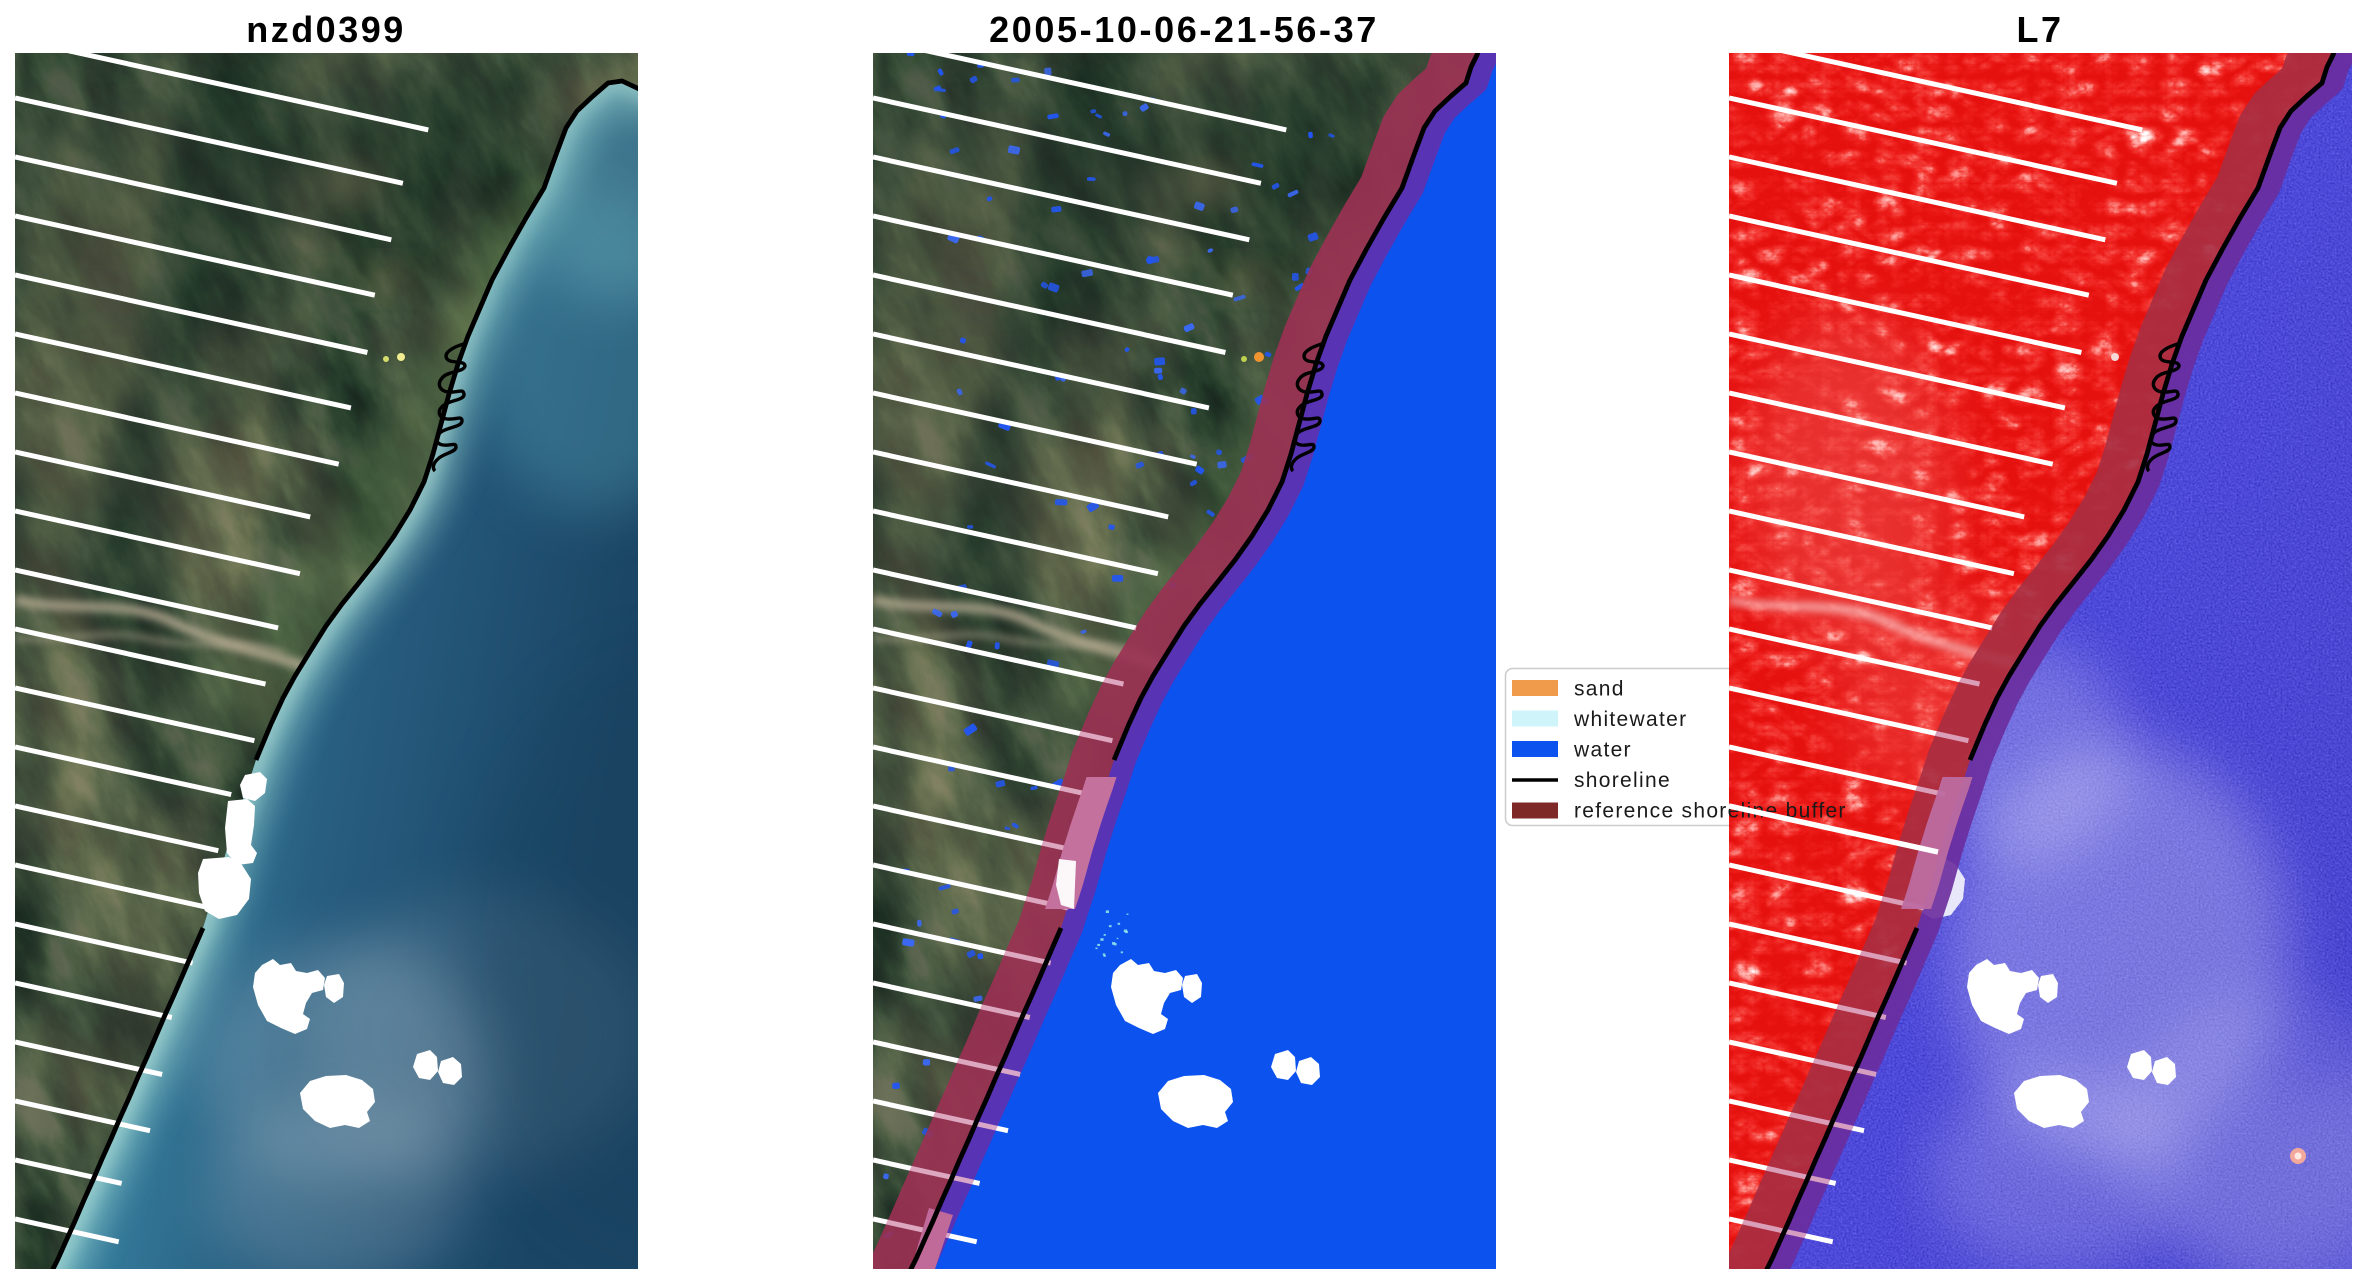 The image size is (2368, 1283). What do you see at coordinates (1184, 29) in the screenshot?
I see `svg-text: 2005-10-06-21-56-37` at bounding box center [1184, 29].